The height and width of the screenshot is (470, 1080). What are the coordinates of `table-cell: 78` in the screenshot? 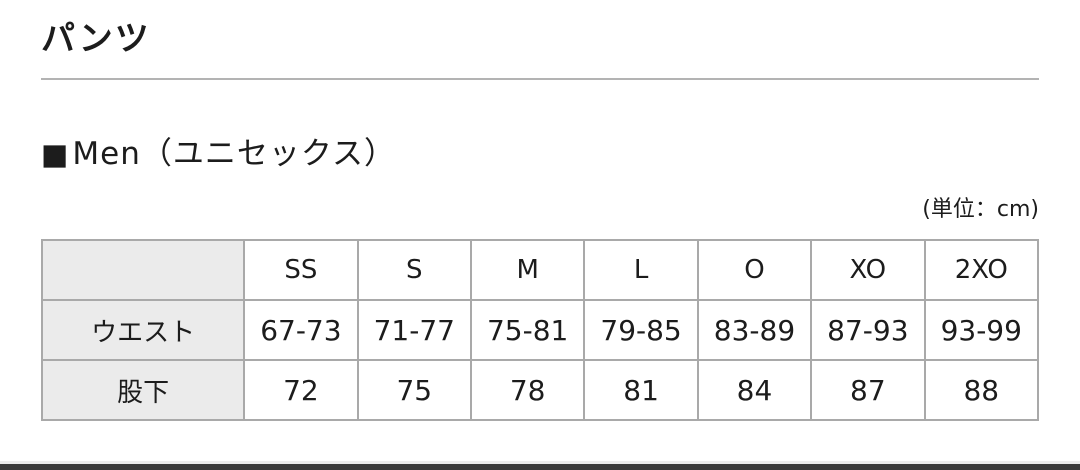 It's located at (527, 390).